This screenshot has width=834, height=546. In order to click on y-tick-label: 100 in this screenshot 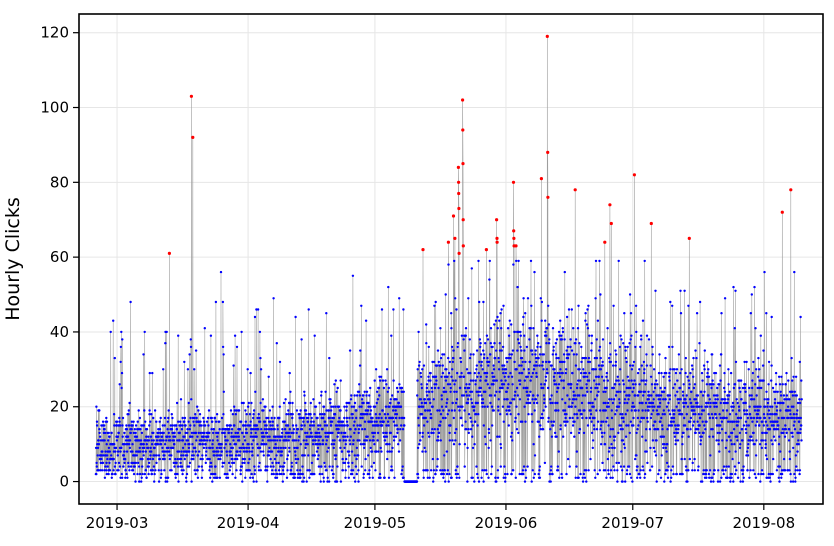, I will do `click(54, 108)`.